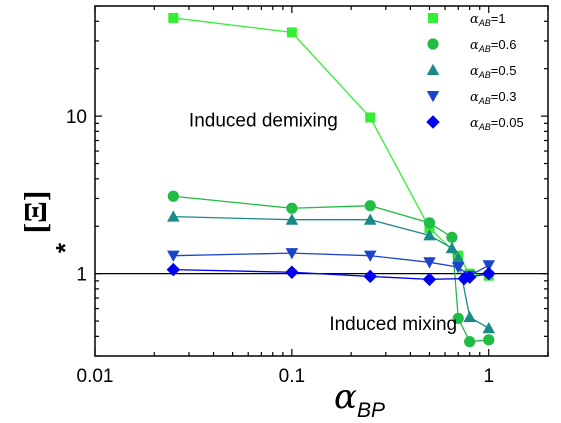 Image resolution: width=561 pixels, height=423 pixels. I want to click on legend-label: αAB=0.05, so click(497, 123).